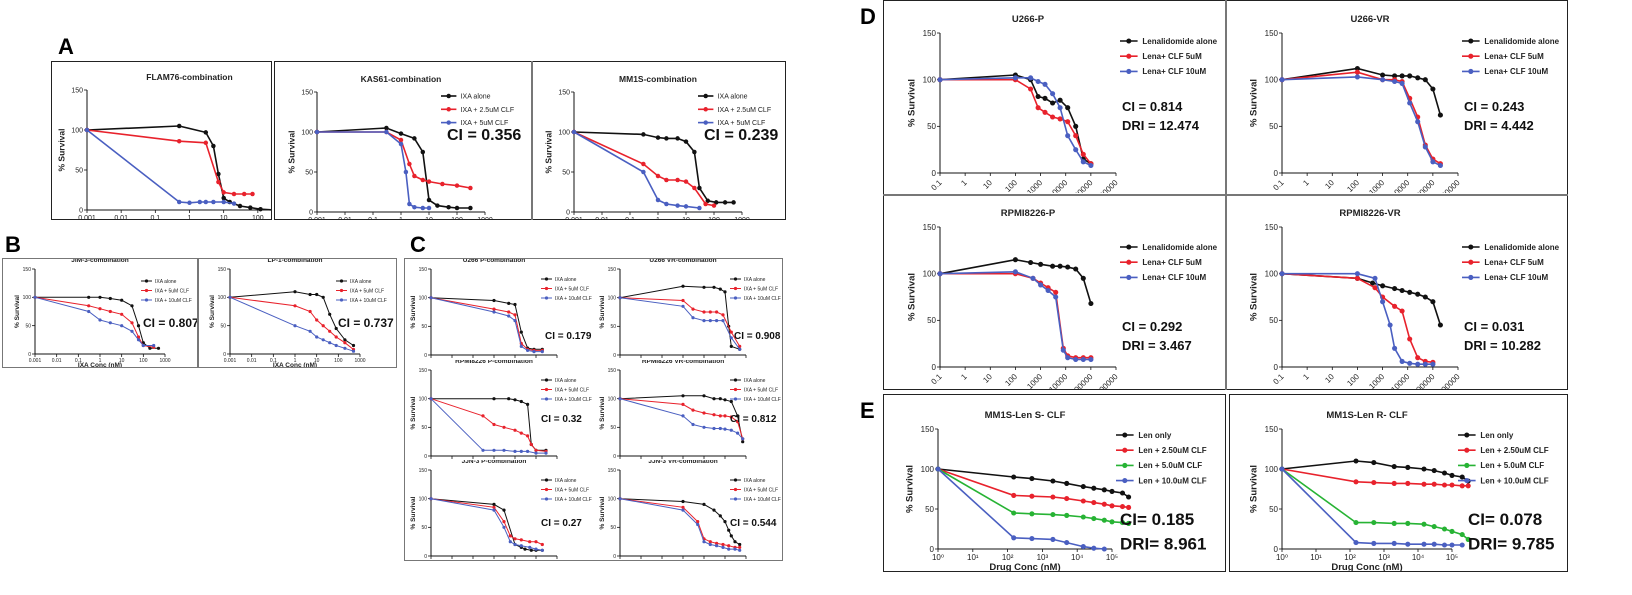 The width and height of the screenshot is (1632, 595). I want to click on x-tick-label: 10, so click(224, 217).